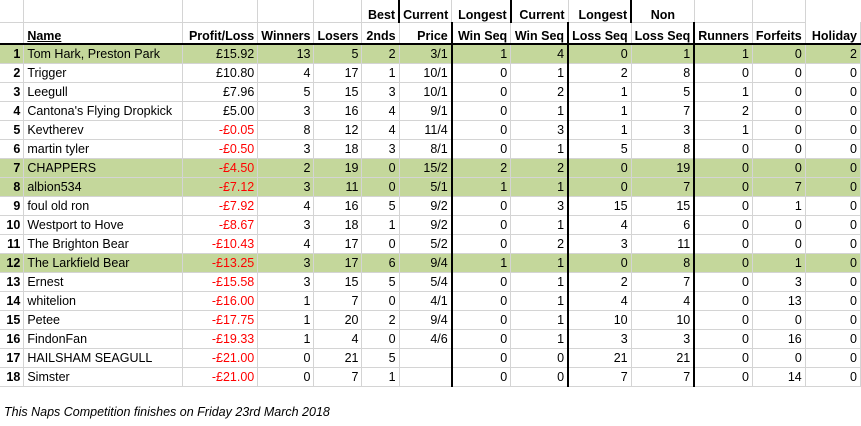 The width and height of the screenshot is (861, 426). What do you see at coordinates (430, 73) in the screenshot?
I see `table-row: 2 Trigger £10.80 4 17 1 10/1 0 1 2 8 0 0 0` at bounding box center [430, 73].